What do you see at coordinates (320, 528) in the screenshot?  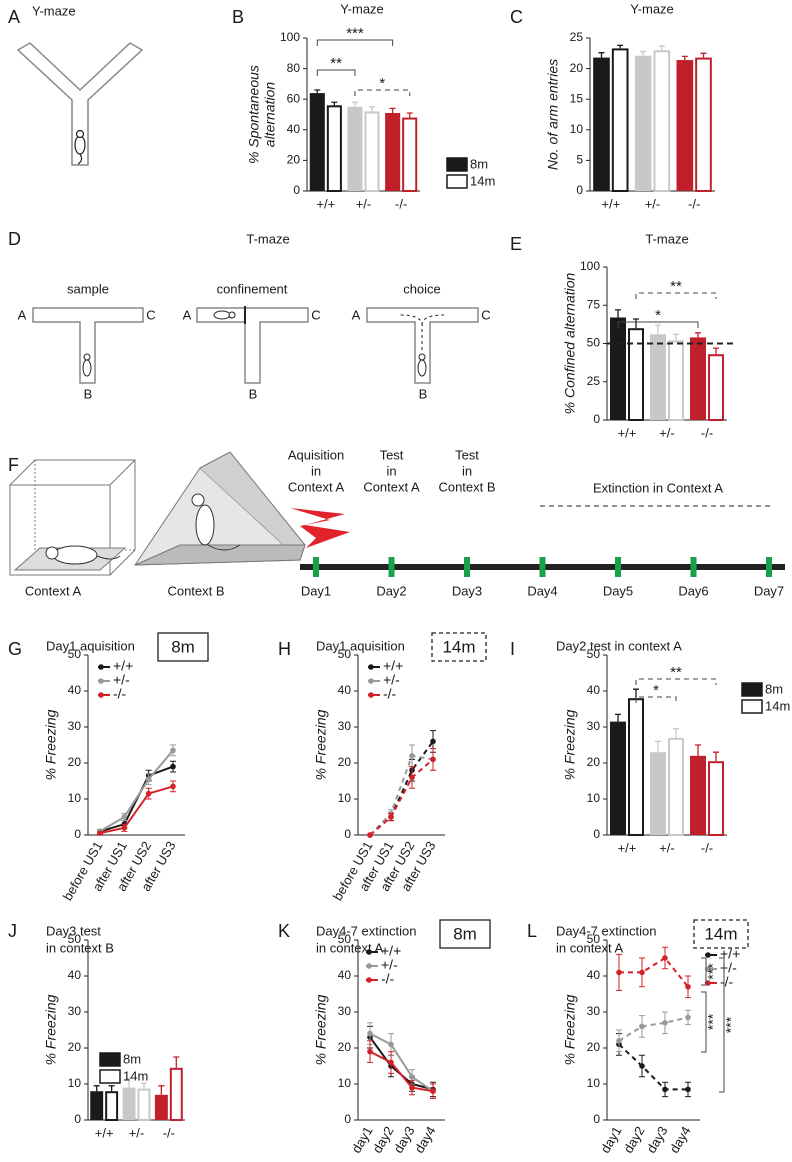 I see `shock-icon` at bounding box center [320, 528].